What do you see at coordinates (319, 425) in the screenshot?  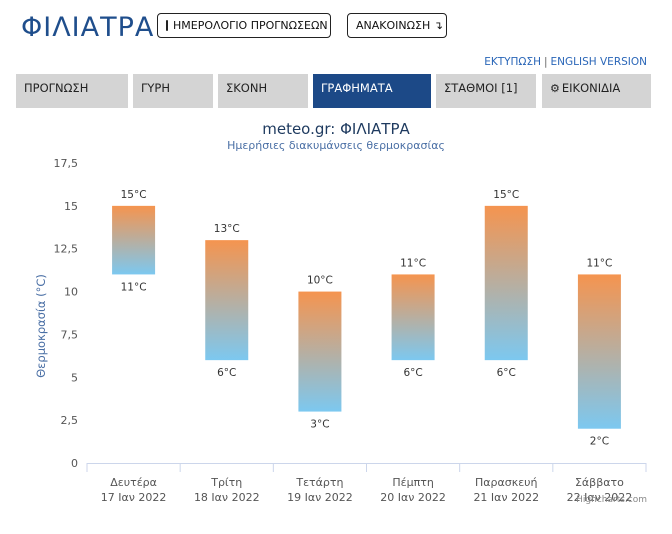 I see `min-temp-label: 3°C` at bounding box center [319, 425].